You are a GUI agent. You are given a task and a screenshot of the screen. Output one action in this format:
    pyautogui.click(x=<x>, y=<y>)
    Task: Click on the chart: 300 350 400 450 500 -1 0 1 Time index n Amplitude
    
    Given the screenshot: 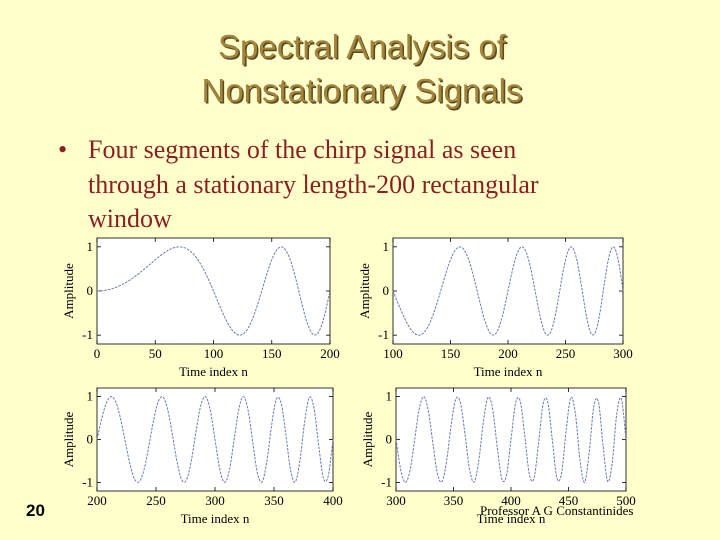 What is the action you would take?
    pyautogui.click(x=498, y=456)
    